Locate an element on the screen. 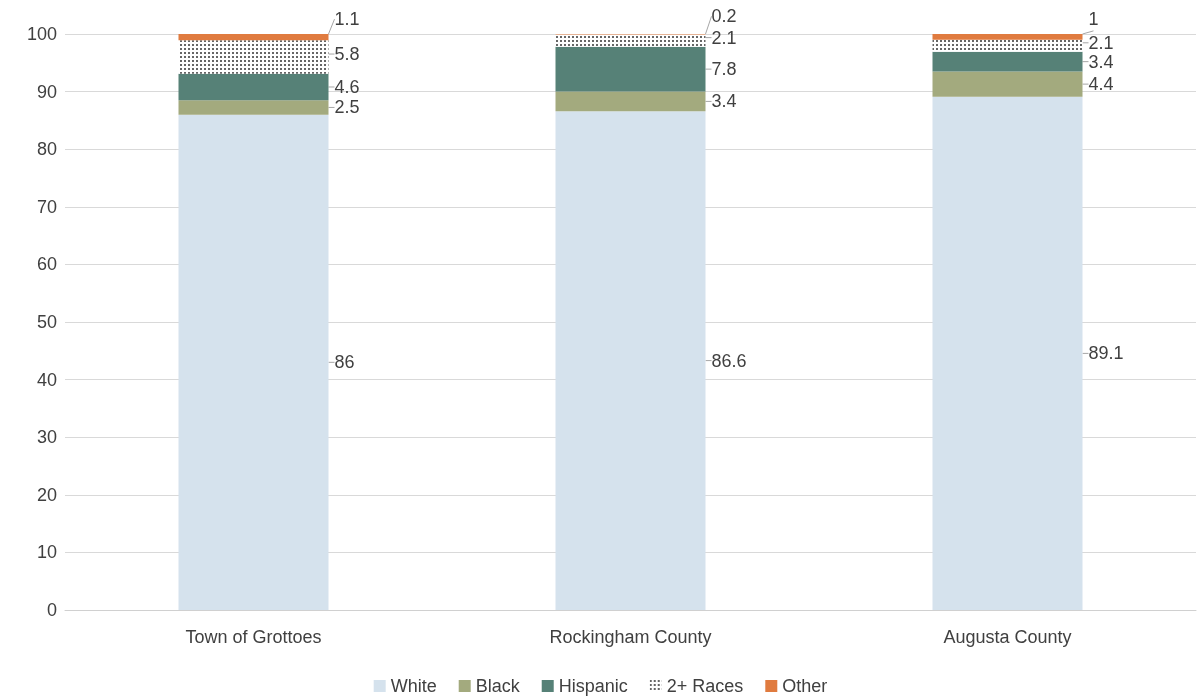 This screenshot has height=700, width=1201. data-label: 86 is located at coordinates (344, 362).